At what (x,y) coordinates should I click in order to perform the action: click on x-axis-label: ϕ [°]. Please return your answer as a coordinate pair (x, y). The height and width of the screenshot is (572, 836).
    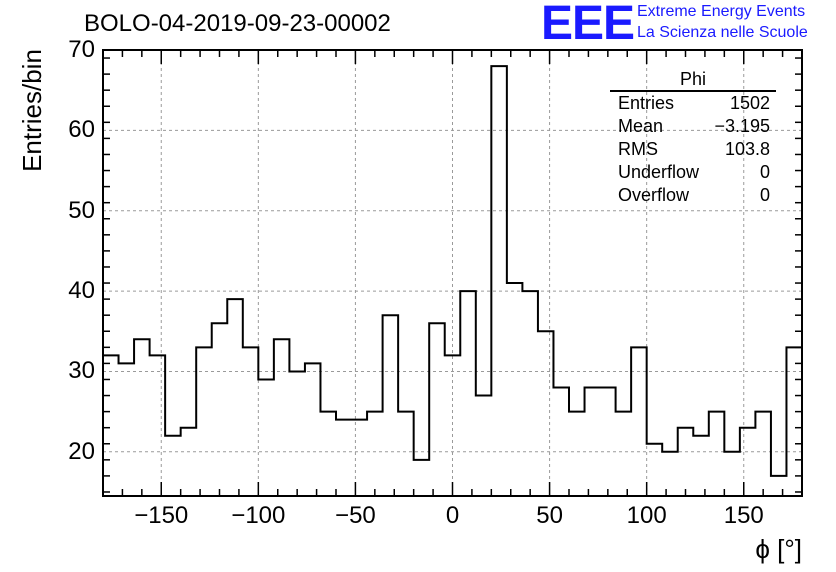
    Looking at the image, I should click on (778, 549).